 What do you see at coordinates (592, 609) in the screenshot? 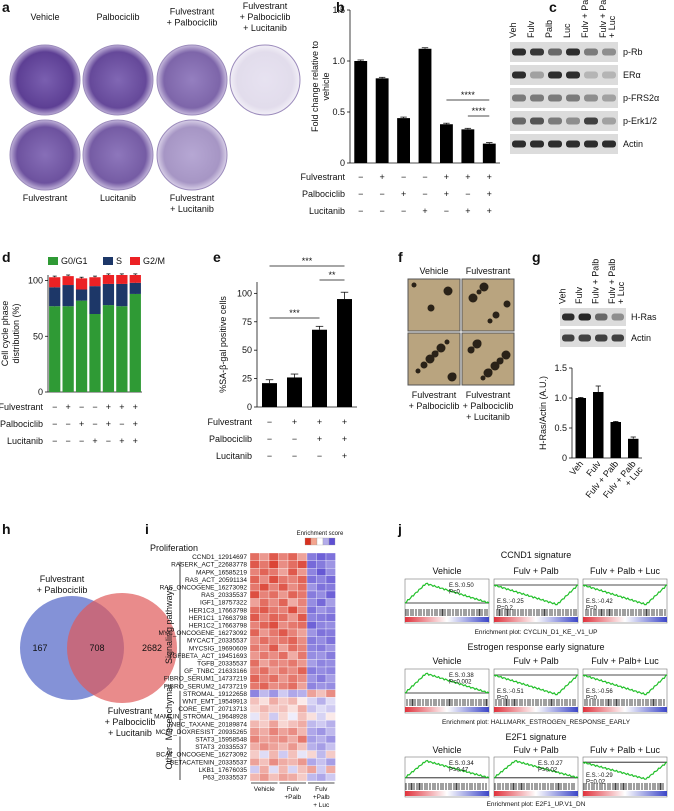
I see `text-line: P=0` at bounding box center [592, 609].